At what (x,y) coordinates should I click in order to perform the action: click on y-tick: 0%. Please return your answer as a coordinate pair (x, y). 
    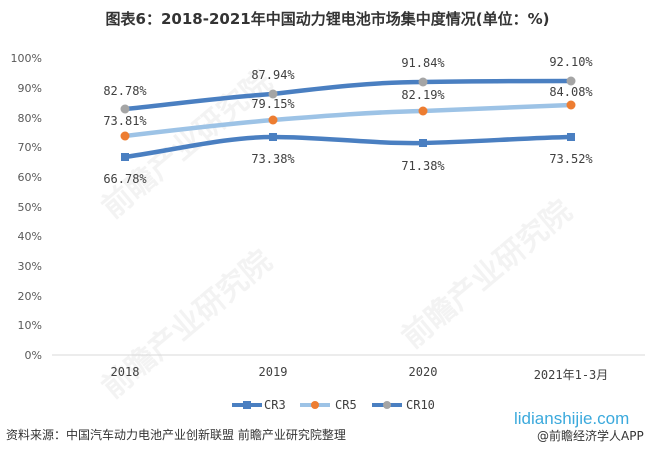
    Looking at the image, I should click on (33, 355).